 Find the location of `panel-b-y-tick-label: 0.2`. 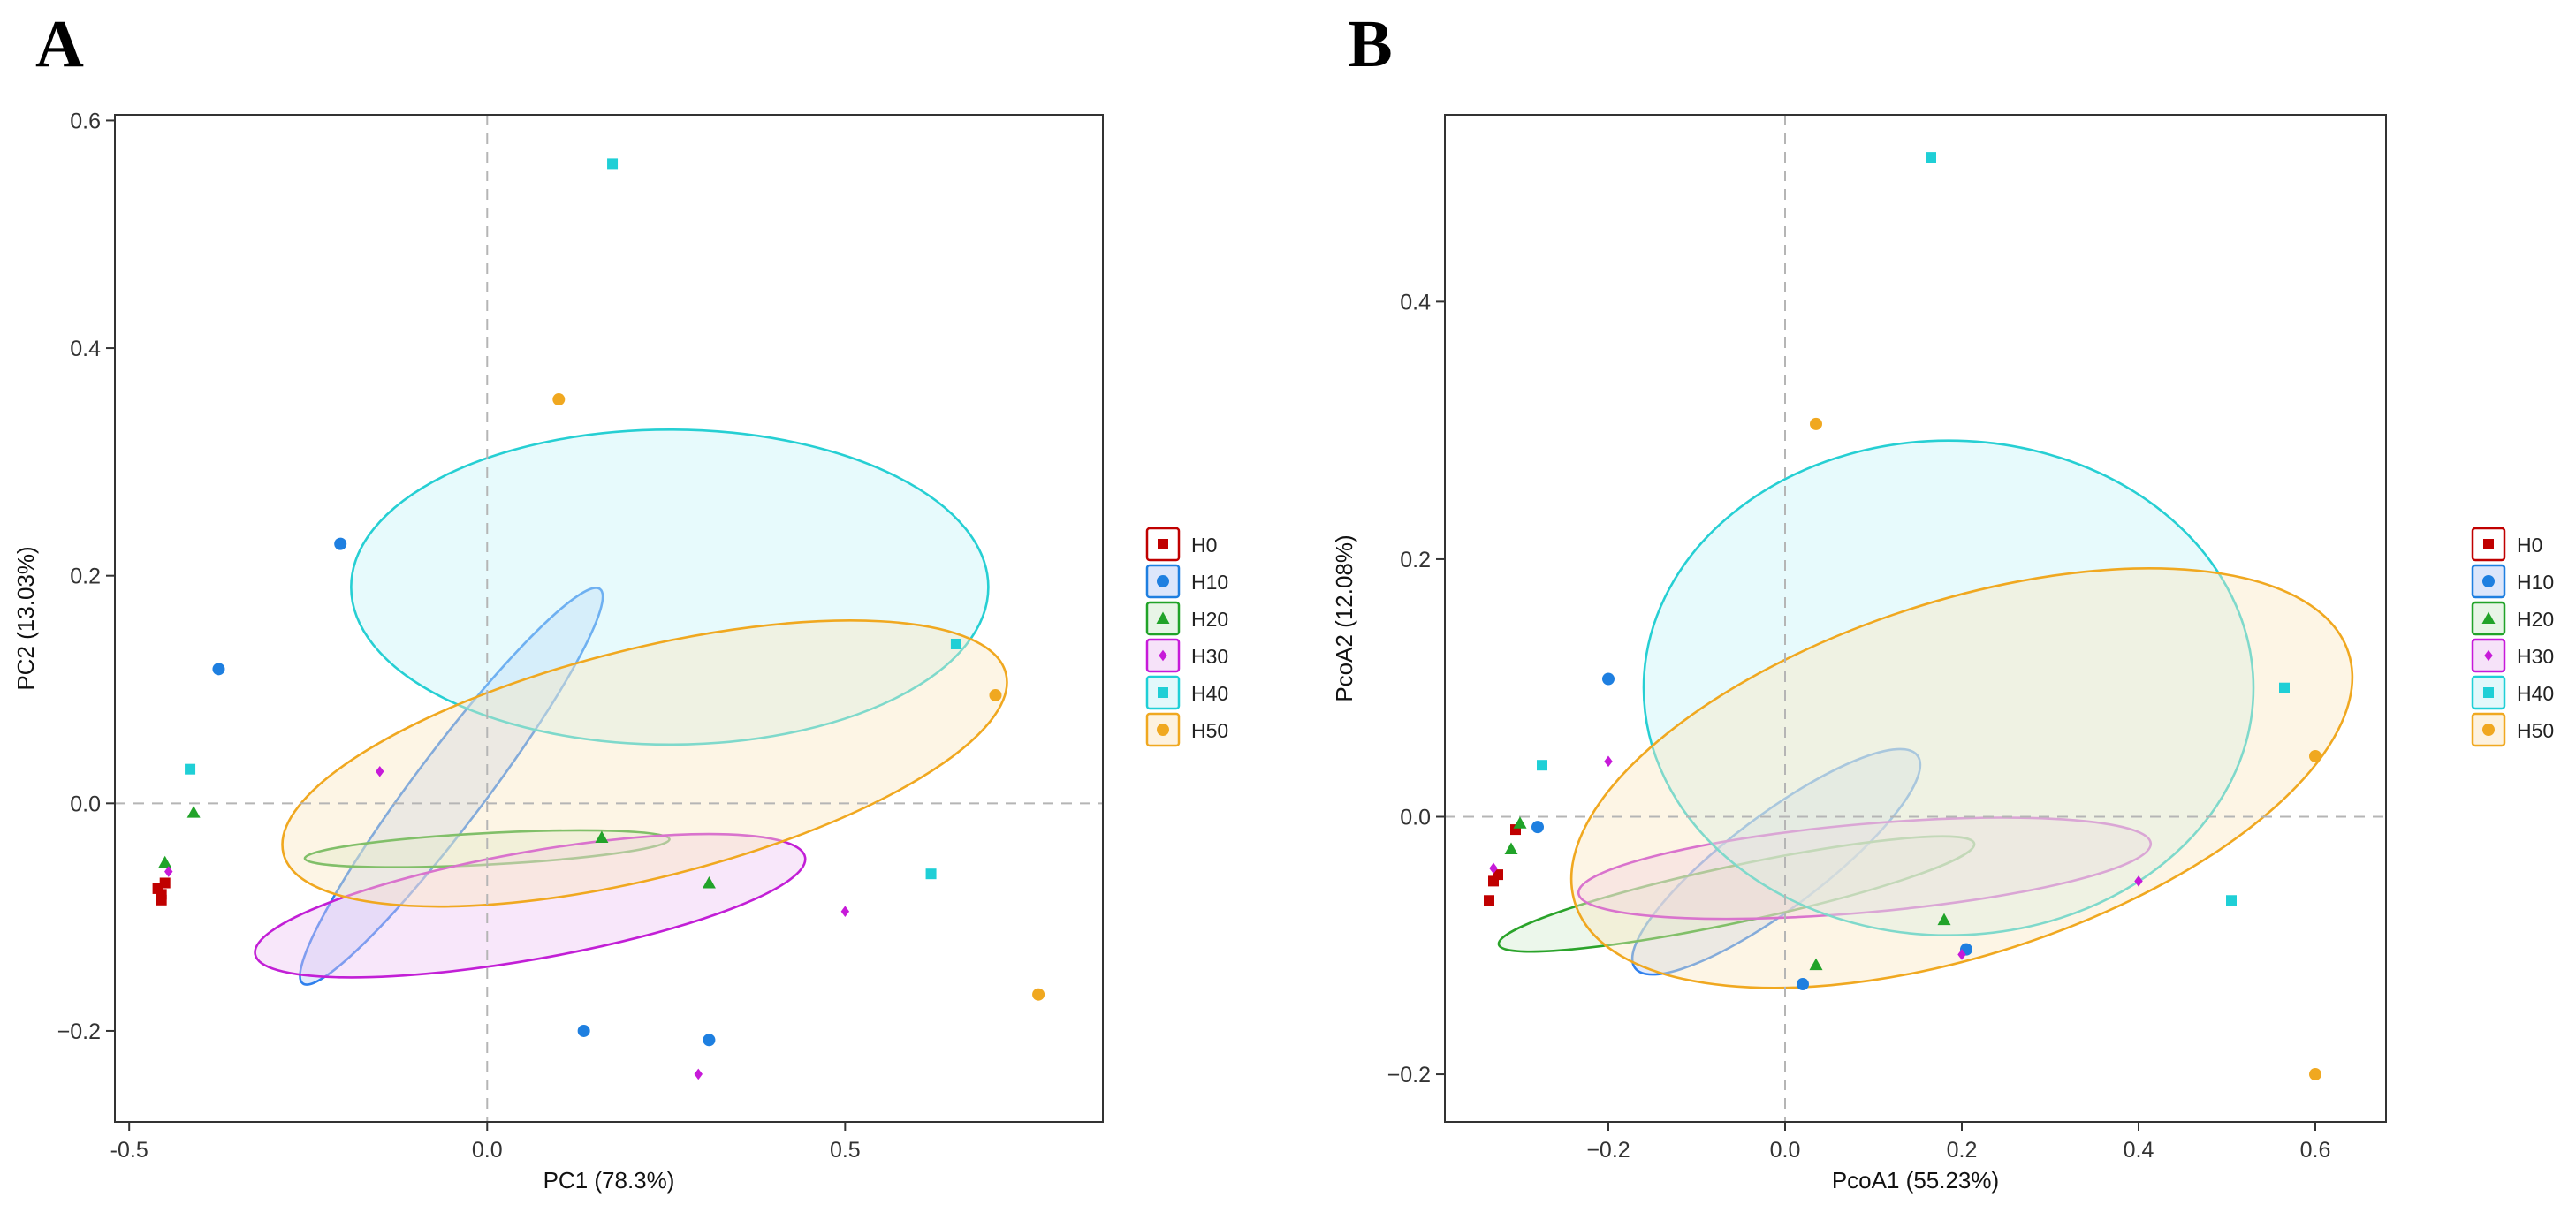

panel-b-y-tick-label: 0.2 is located at coordinates (1415, 560).